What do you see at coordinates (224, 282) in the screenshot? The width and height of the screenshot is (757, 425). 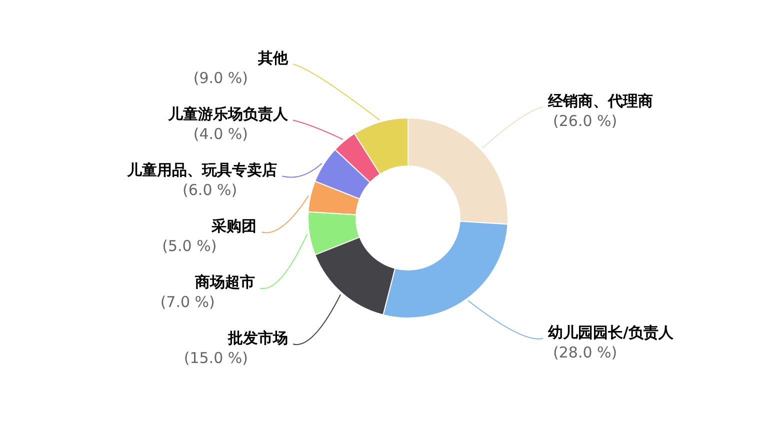 I see `slice-label: 商场超市` at bounding box center [224, 282].